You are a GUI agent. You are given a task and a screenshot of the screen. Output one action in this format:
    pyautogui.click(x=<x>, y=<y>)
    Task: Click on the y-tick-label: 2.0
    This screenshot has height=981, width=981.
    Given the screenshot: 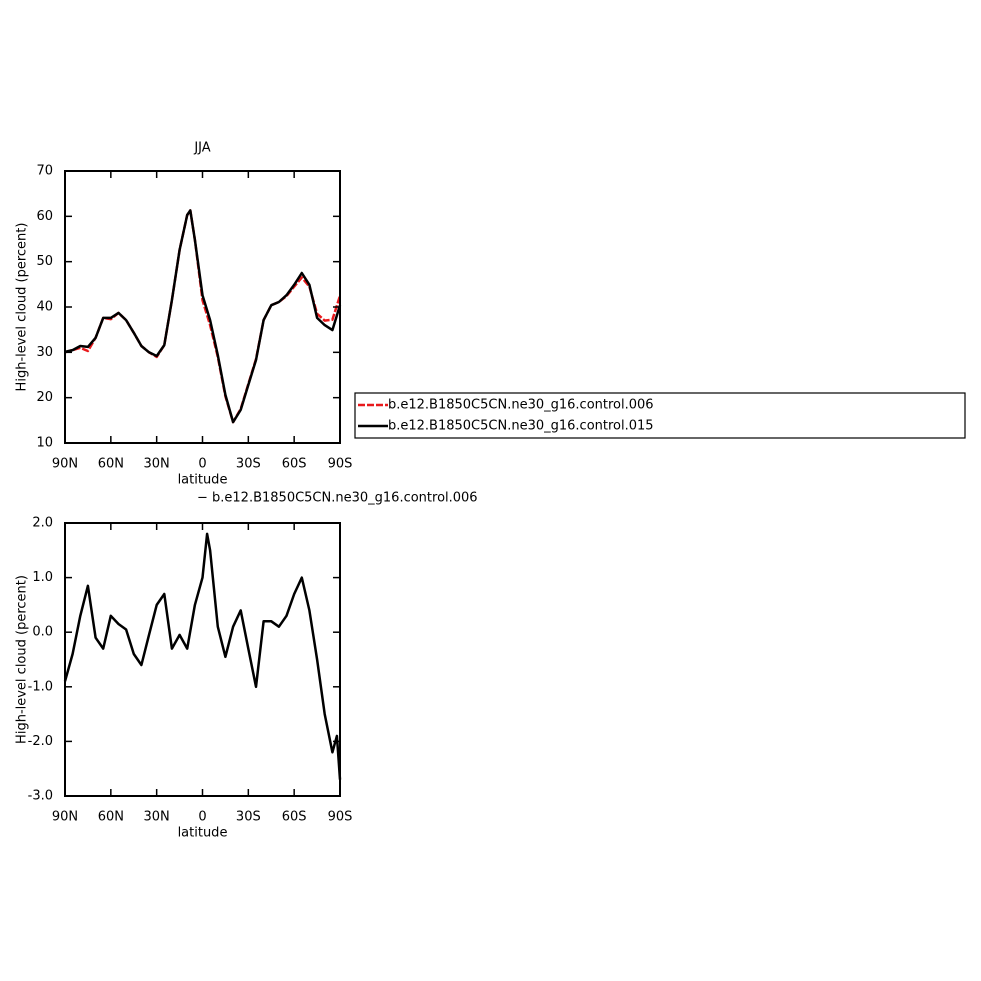 What is the action you would take?
    pyautogui.click(x=42, y=523)
    